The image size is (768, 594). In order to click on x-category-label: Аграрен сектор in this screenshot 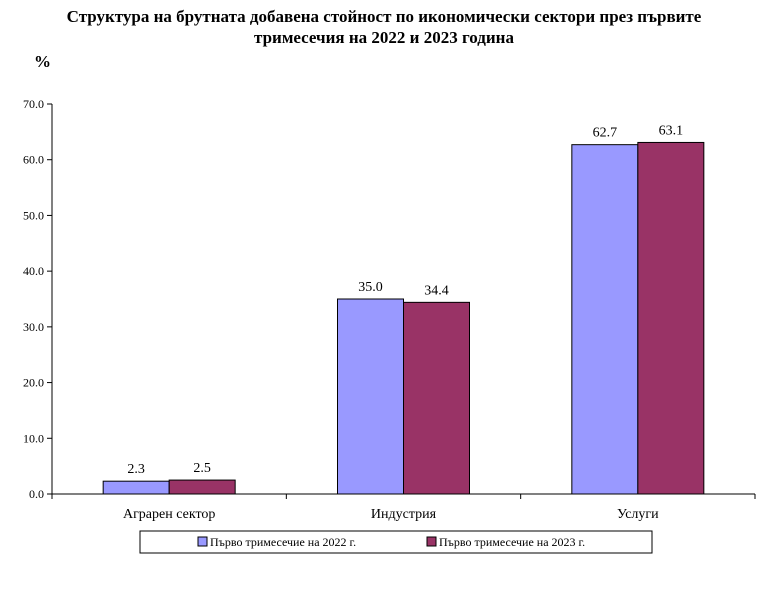, I will do `click(169, 514)`.